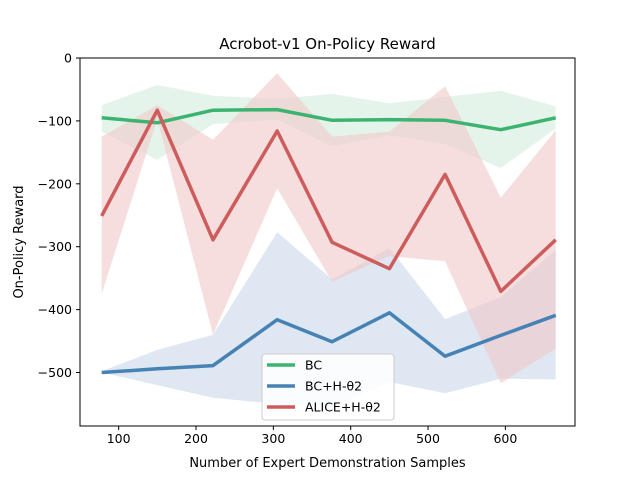 This screenshot has width=640, height=480. What do you see at coordinates (333, 386) in the screenshot?
I see `legend-label-bc-h-2: BC+H-θ2` at bounding box center [333, 386].